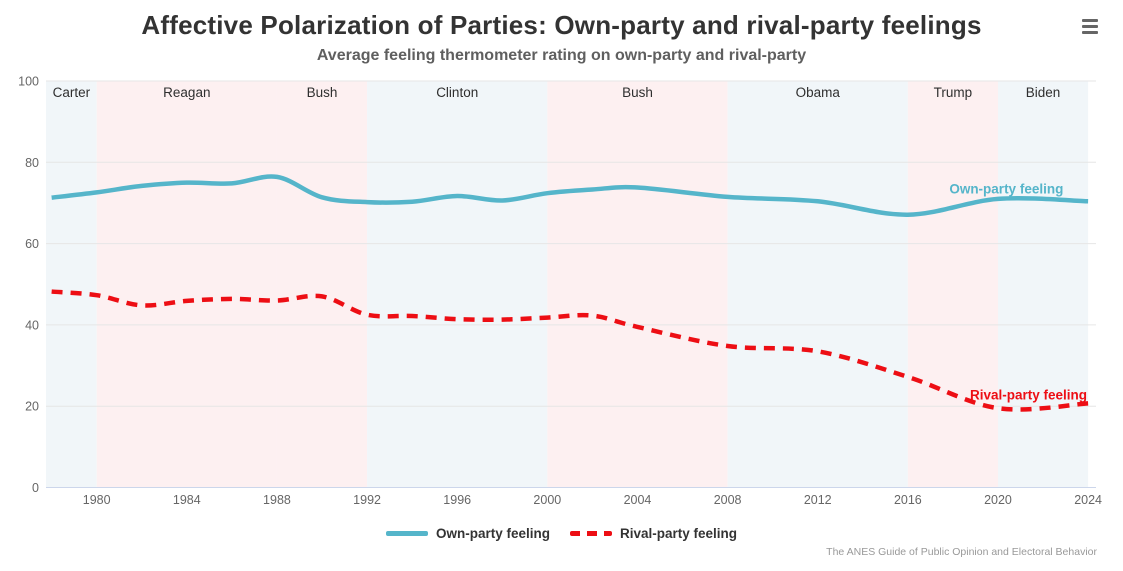  I want to click on series-line-own-party-feeling, so click(570, 195).